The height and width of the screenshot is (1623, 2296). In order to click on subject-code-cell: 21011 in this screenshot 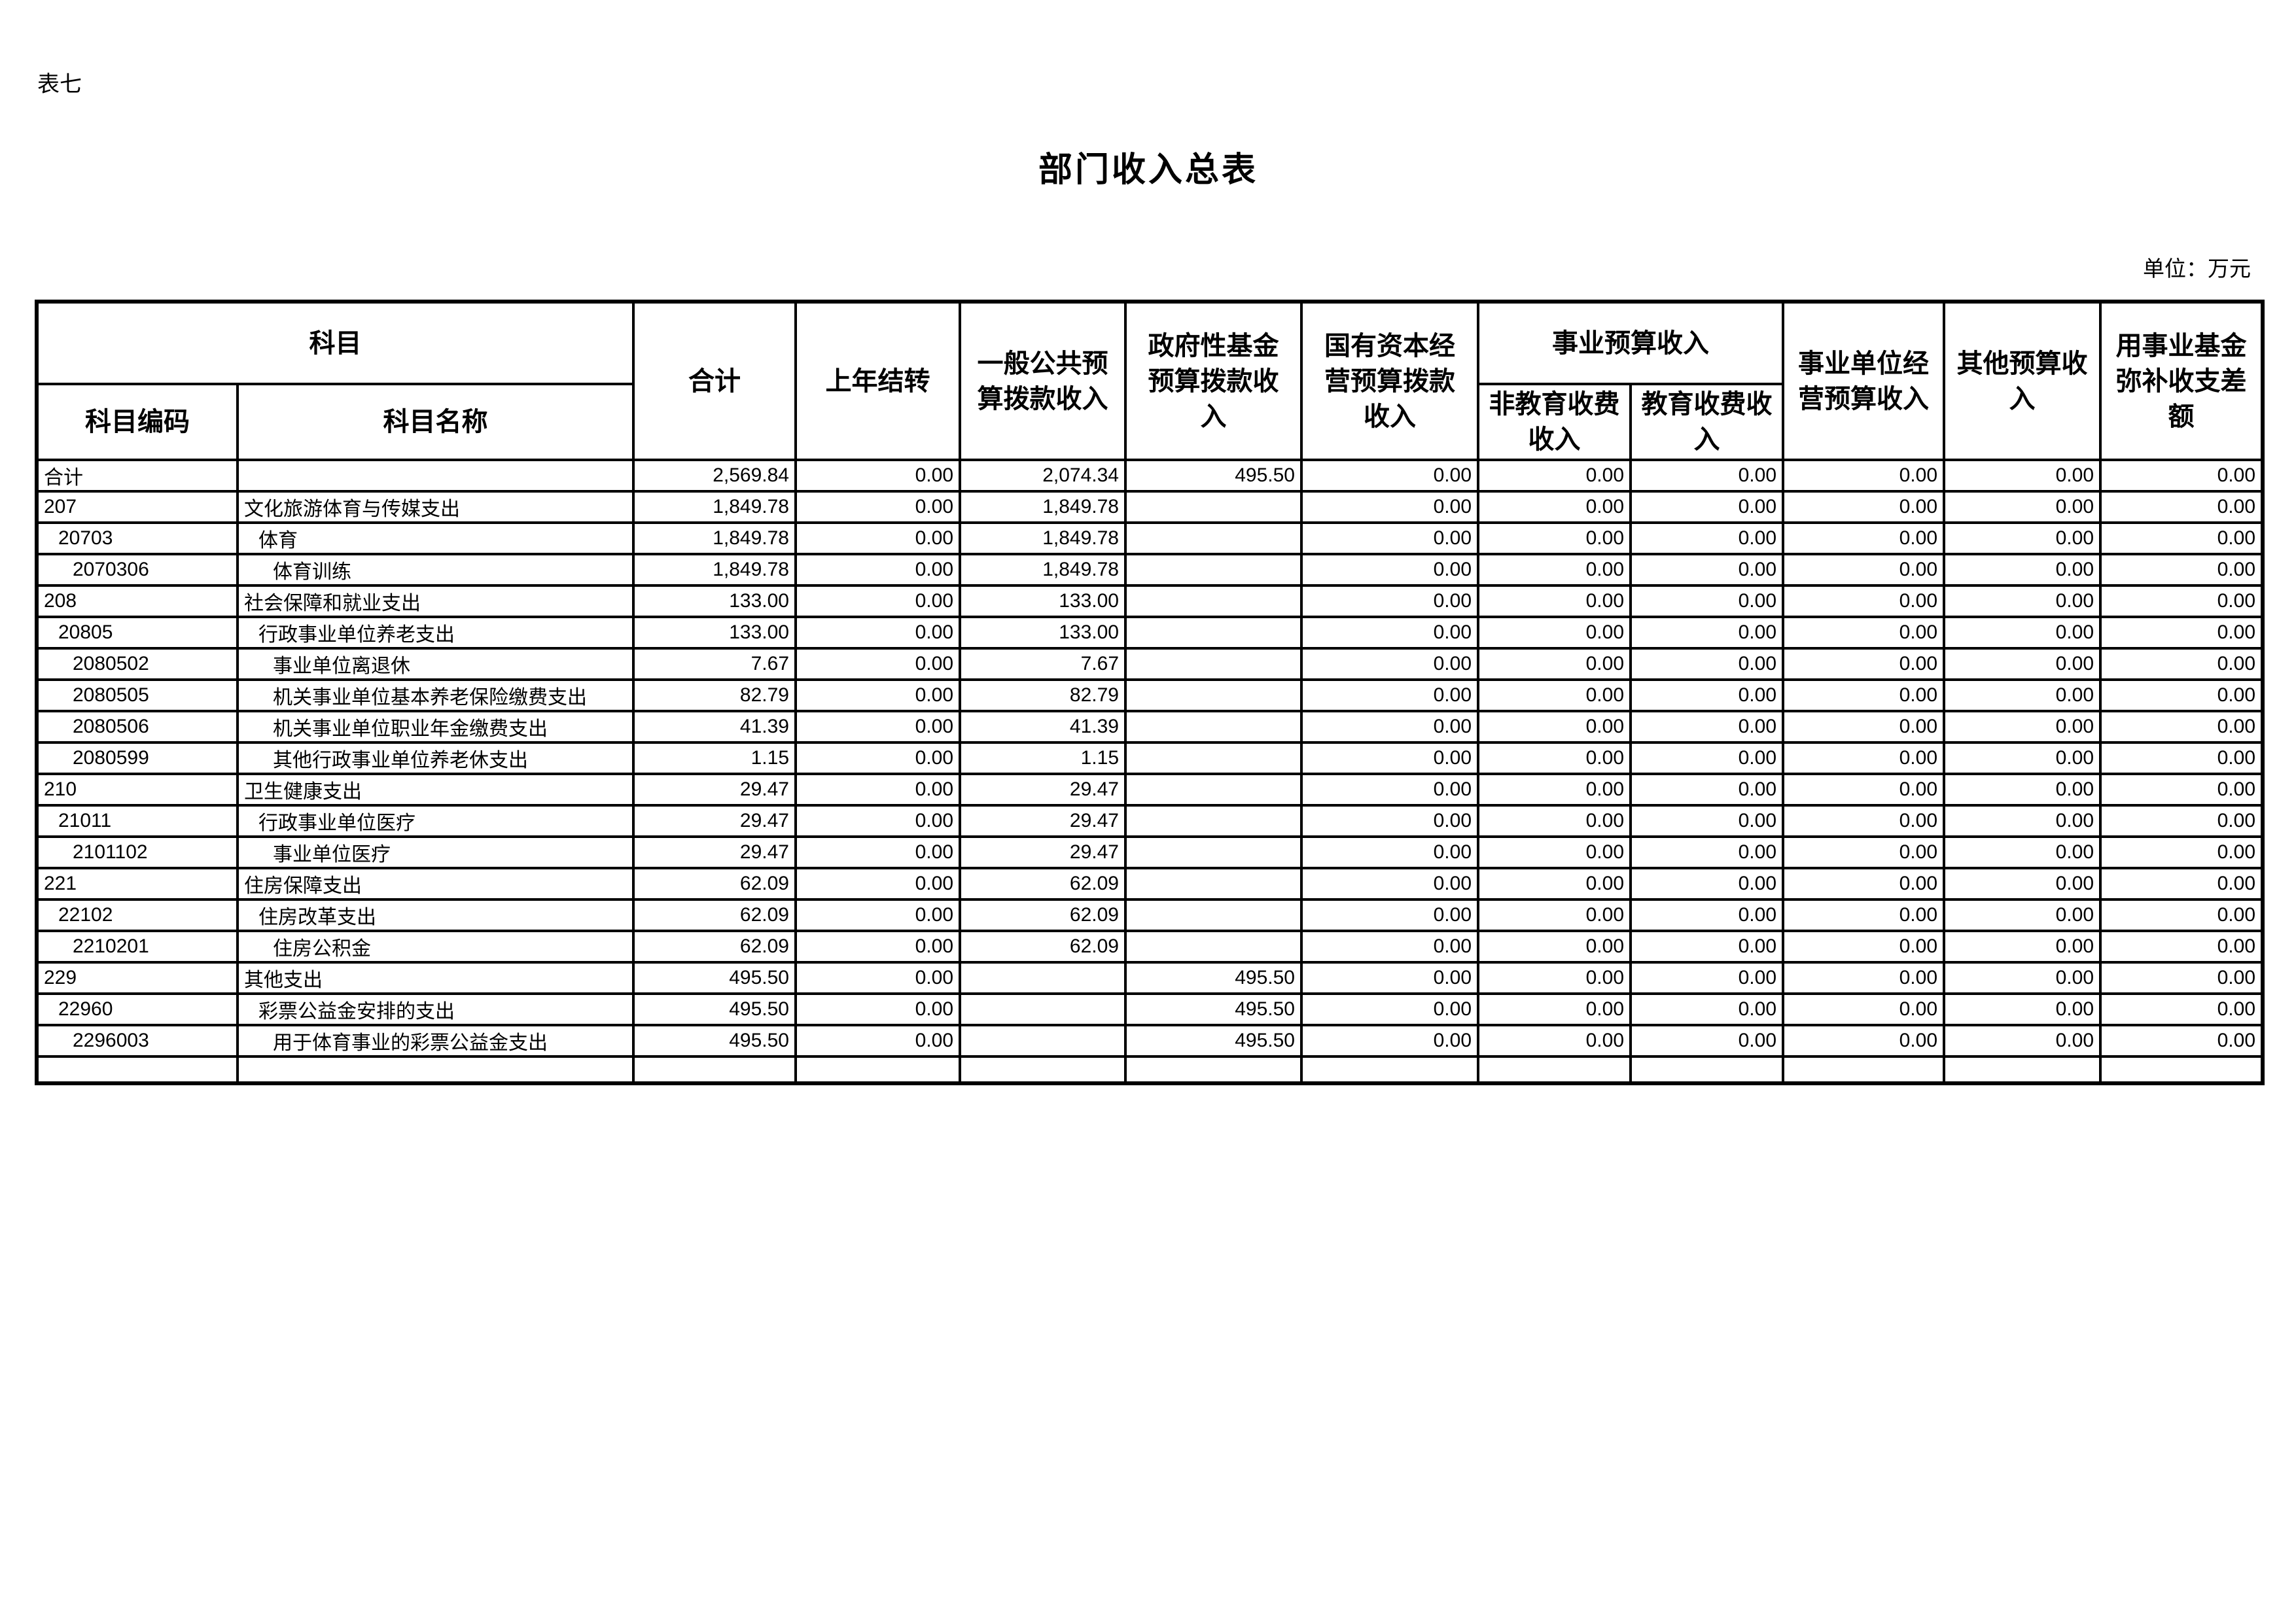, I will do `click(137, 821)`.